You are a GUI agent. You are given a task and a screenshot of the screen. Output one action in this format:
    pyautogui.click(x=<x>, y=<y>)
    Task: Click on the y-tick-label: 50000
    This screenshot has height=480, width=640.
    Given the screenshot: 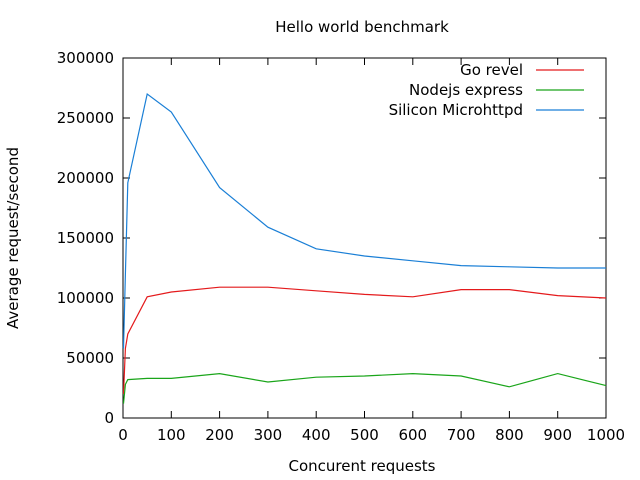 What is the action you would take?
    pyautogui.click(x=90, y=358)
    